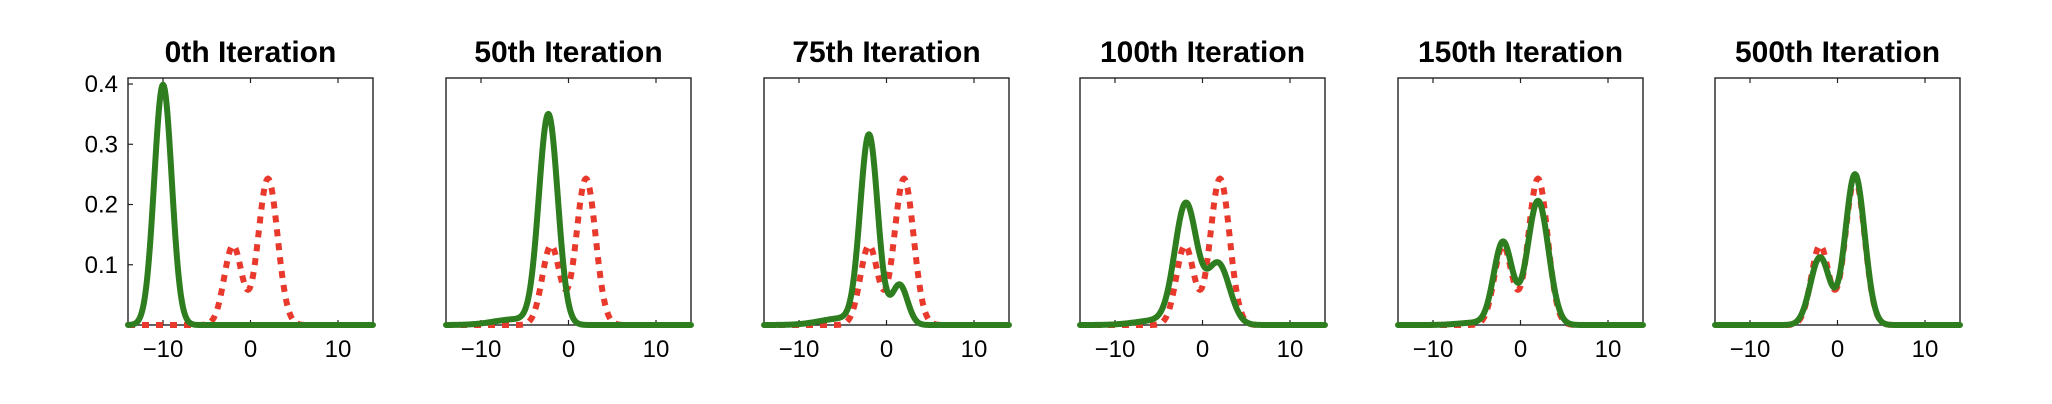  Describe the element at coordinates (251, 52) in the screenshot. I see `panel-title: 0th Iteration` at that location.